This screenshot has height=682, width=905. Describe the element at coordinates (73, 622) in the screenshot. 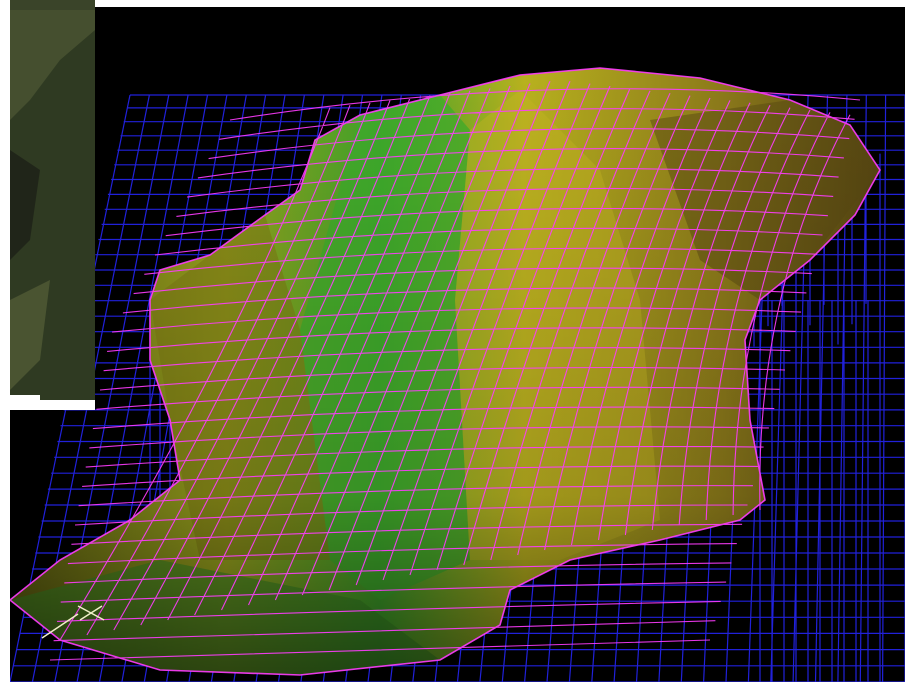

I see `cursor-cross-icon` at that location.